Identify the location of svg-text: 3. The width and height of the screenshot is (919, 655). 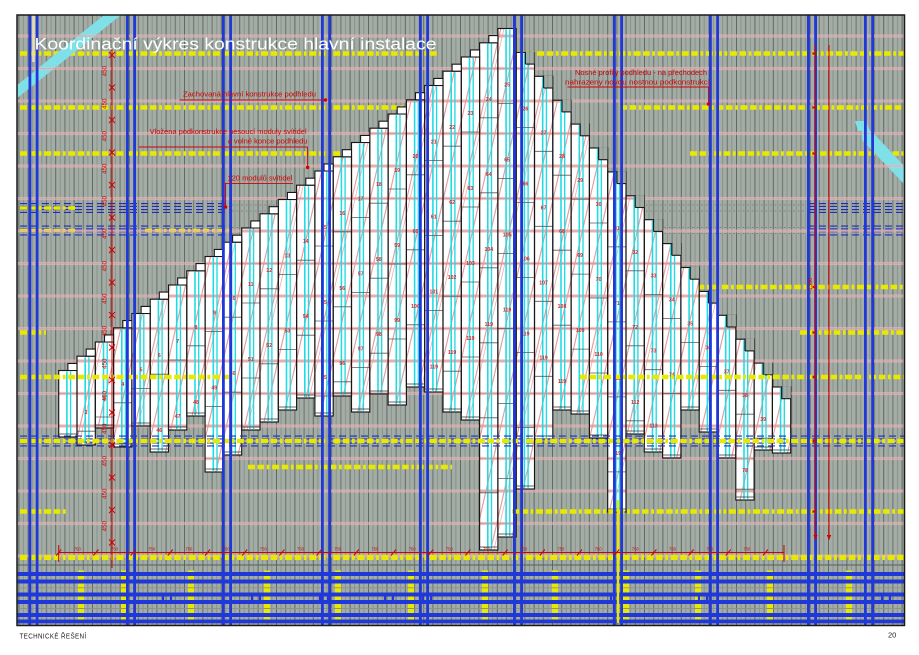
(104, 399).